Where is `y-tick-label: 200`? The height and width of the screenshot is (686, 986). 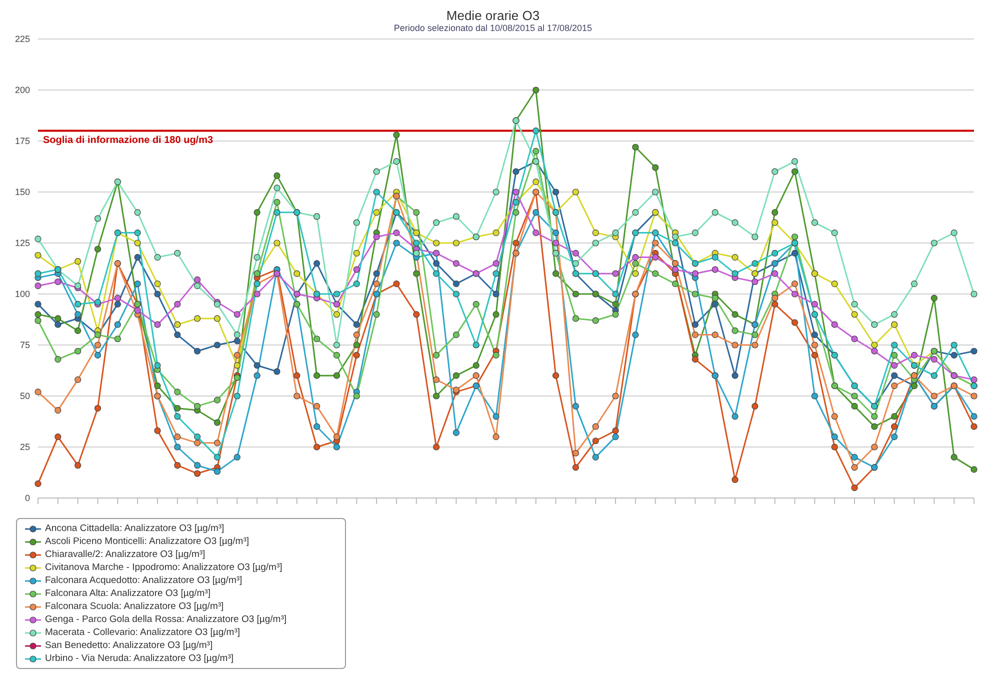
y-tick-label: 200 is located at coordinates (22, 90).